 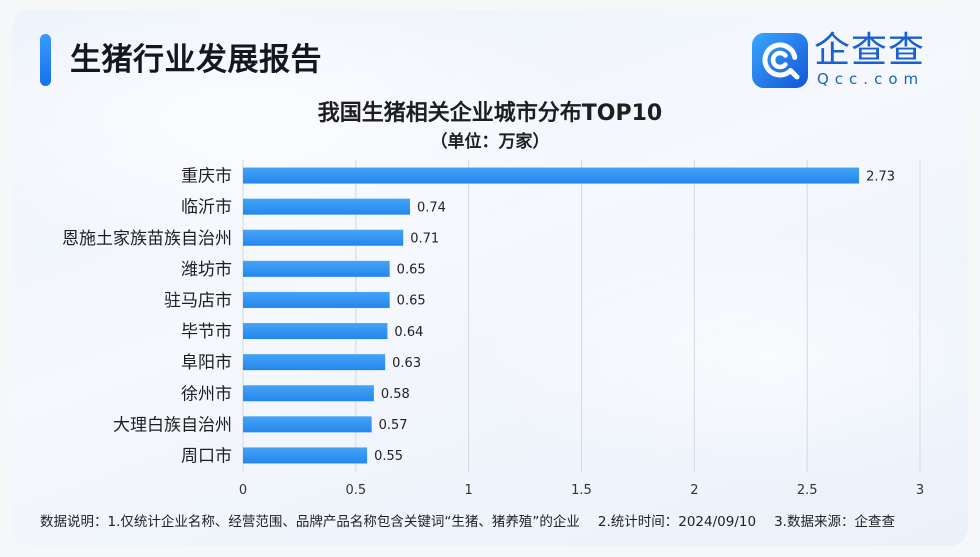 I want to click on category-label: 大理白族自治州, so click(x=172, y=425).